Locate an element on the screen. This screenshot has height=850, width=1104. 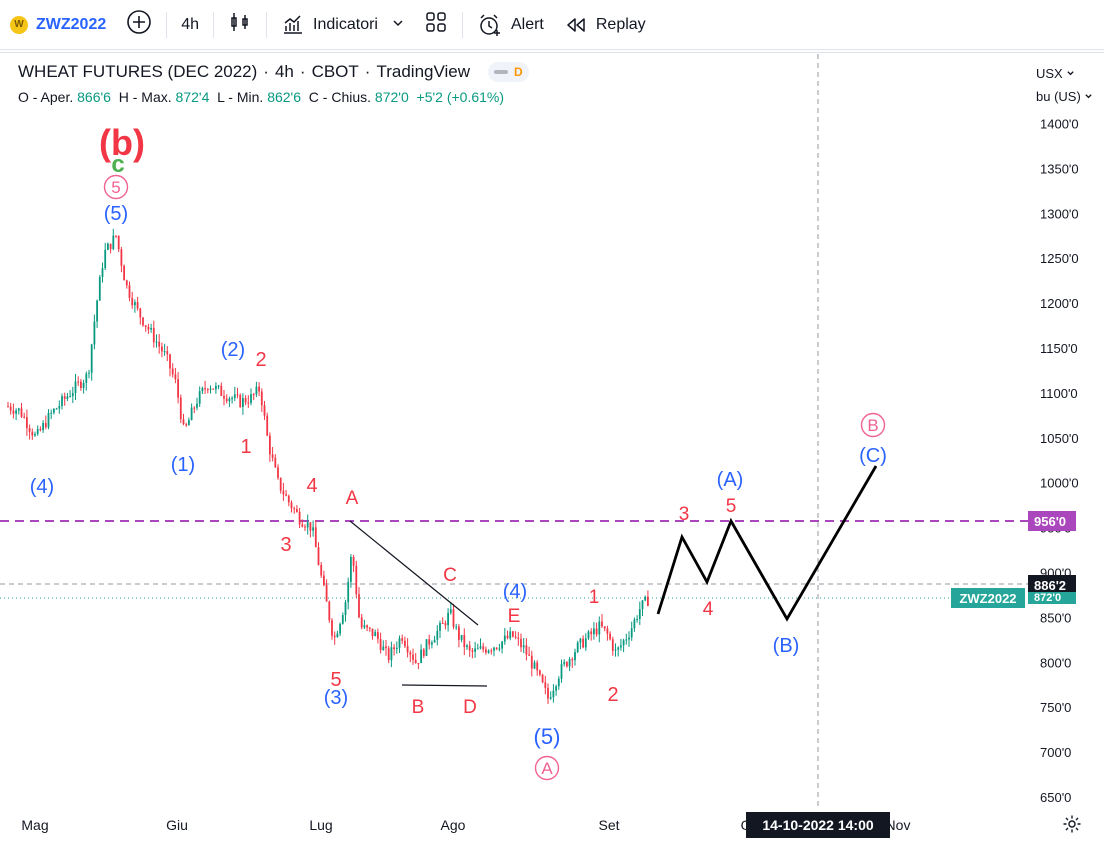
wave-label-(5)-low: (5) is located at coordinates (547, 736).